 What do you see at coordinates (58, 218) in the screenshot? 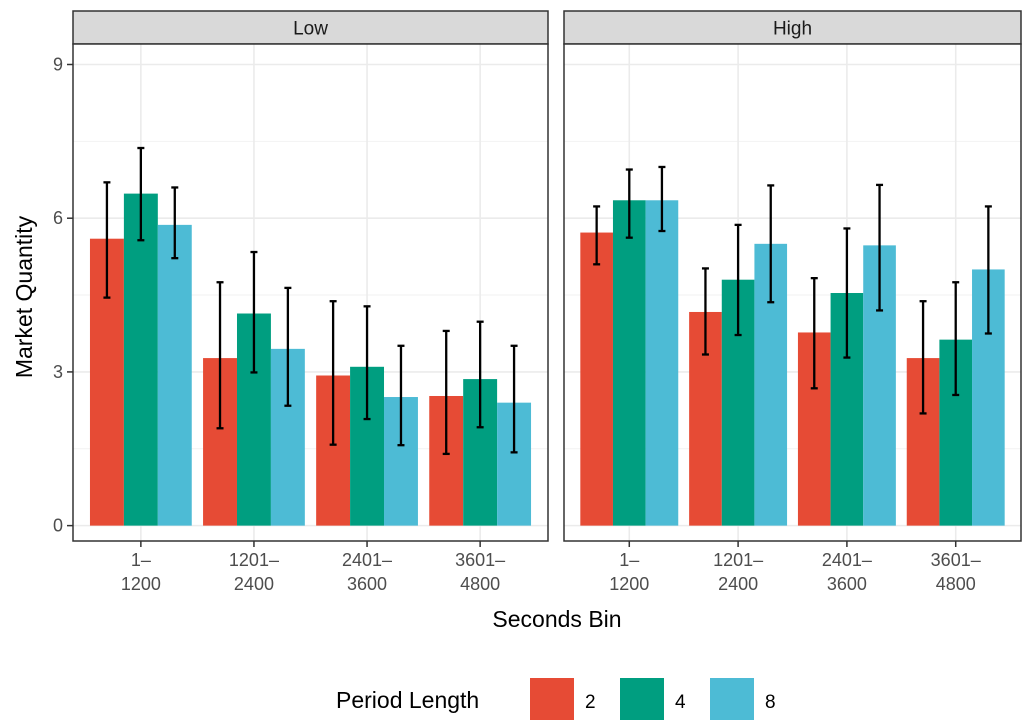
I see `y-tick-label: 6` at bounding box center [58, 218].